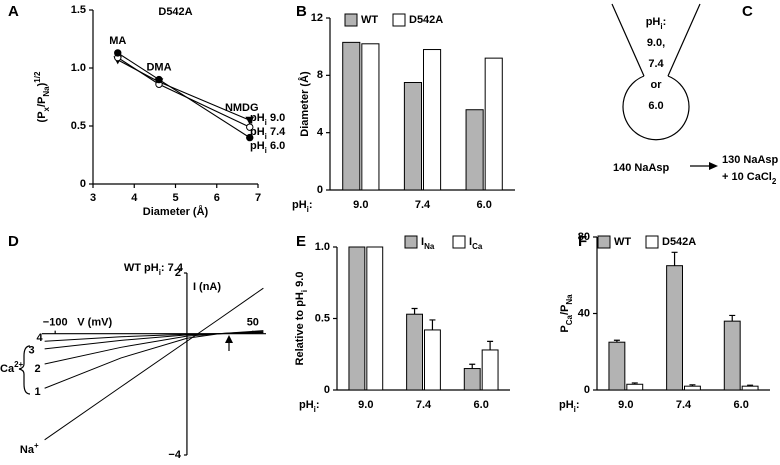  What do you see at coordinates (93, 198) in the screenshot?
I see `x-tick-label: 3` at bounding box center [93, 198].